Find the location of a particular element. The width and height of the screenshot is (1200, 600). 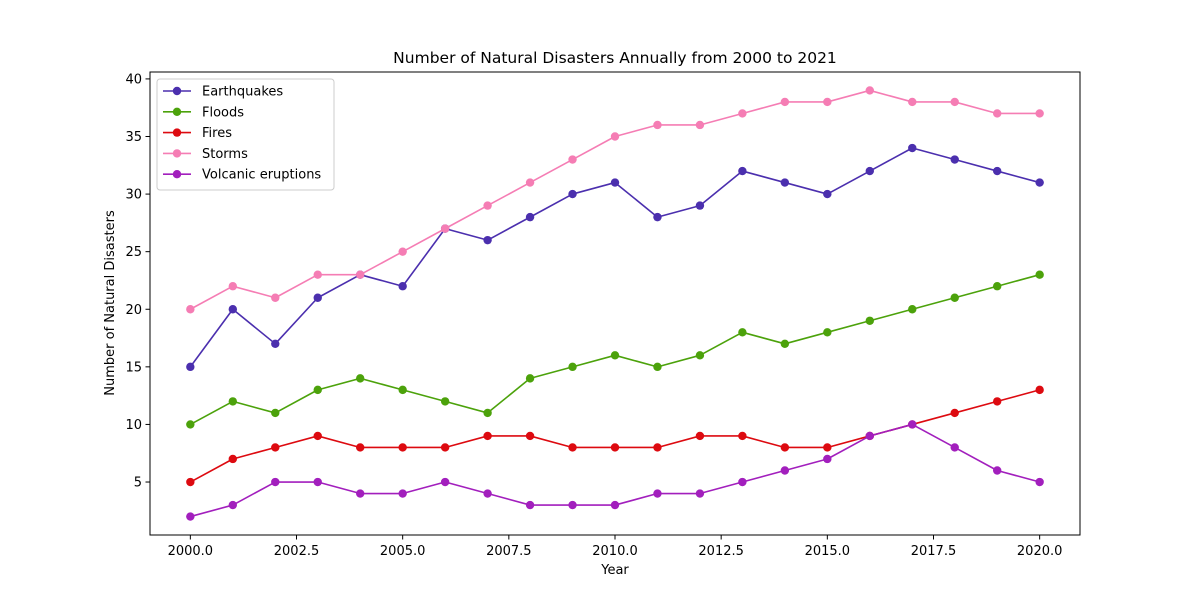

legend-label-fires: Fires is located at coordinates (217, 133).